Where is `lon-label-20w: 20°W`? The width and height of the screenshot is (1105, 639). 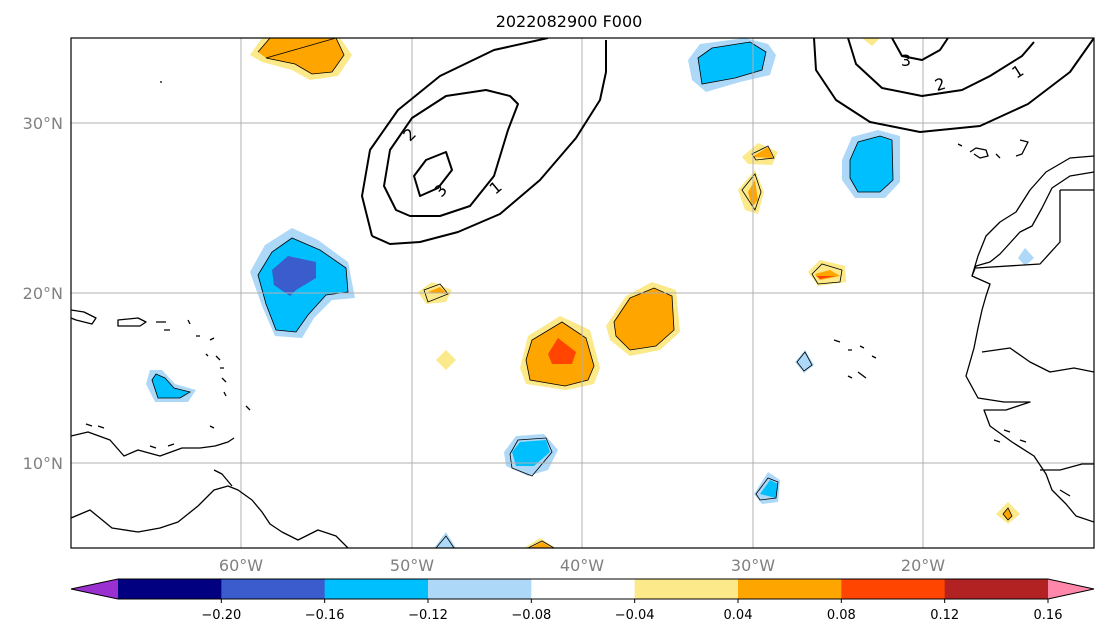
lon-label-20w: 20°W is located at coordinates (923, 565).